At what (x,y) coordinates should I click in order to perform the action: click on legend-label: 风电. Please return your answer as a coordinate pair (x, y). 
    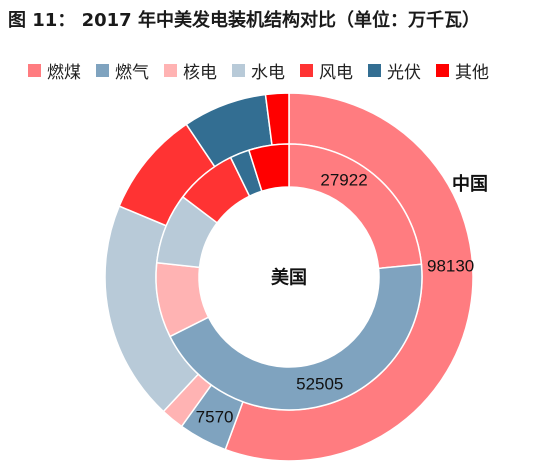
    Looking at the image, I should click on (336, 73).